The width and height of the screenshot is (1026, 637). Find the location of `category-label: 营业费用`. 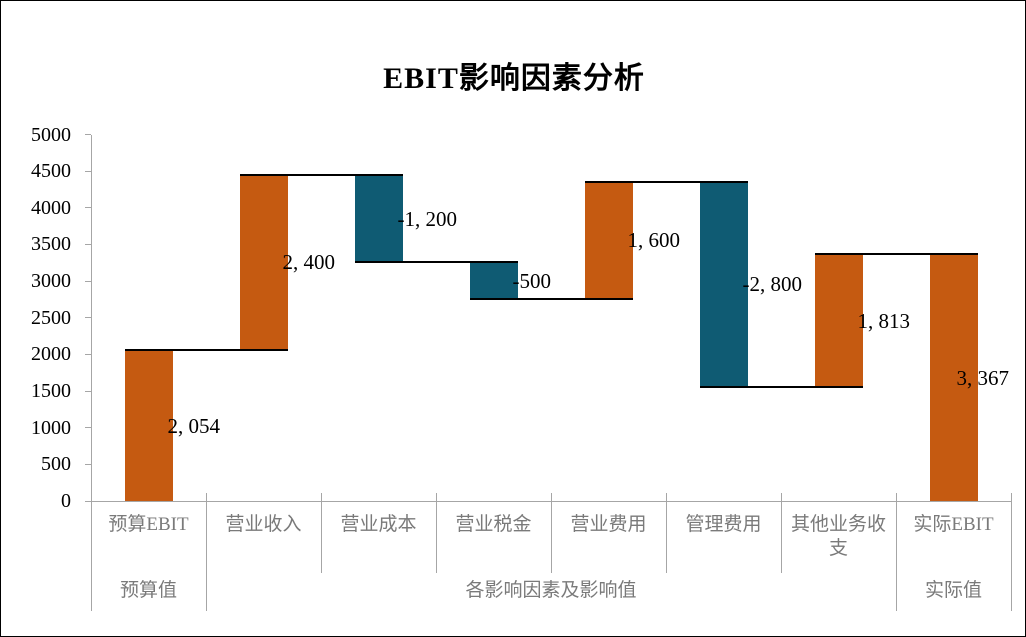

category-label: 营业费用 is located at coordinates (608, 524).